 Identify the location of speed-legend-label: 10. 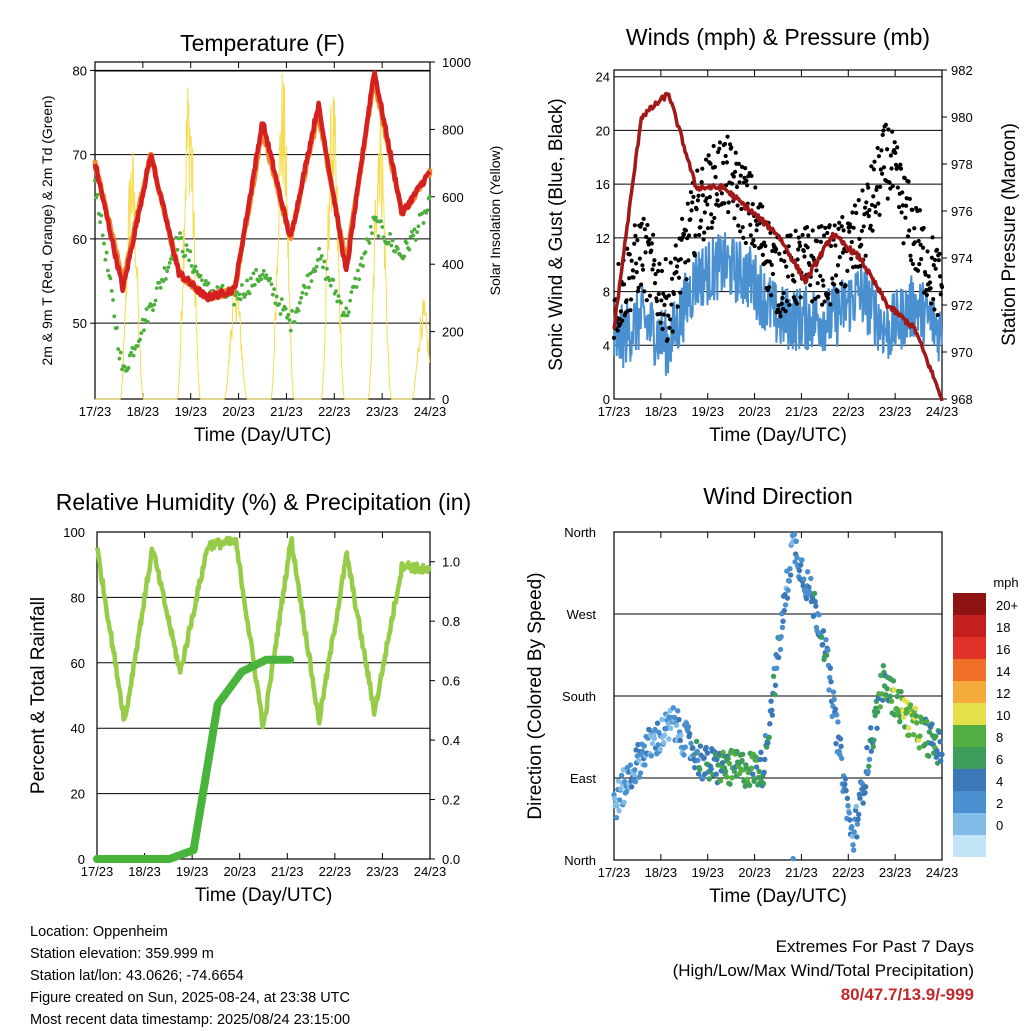
(1003, 715).